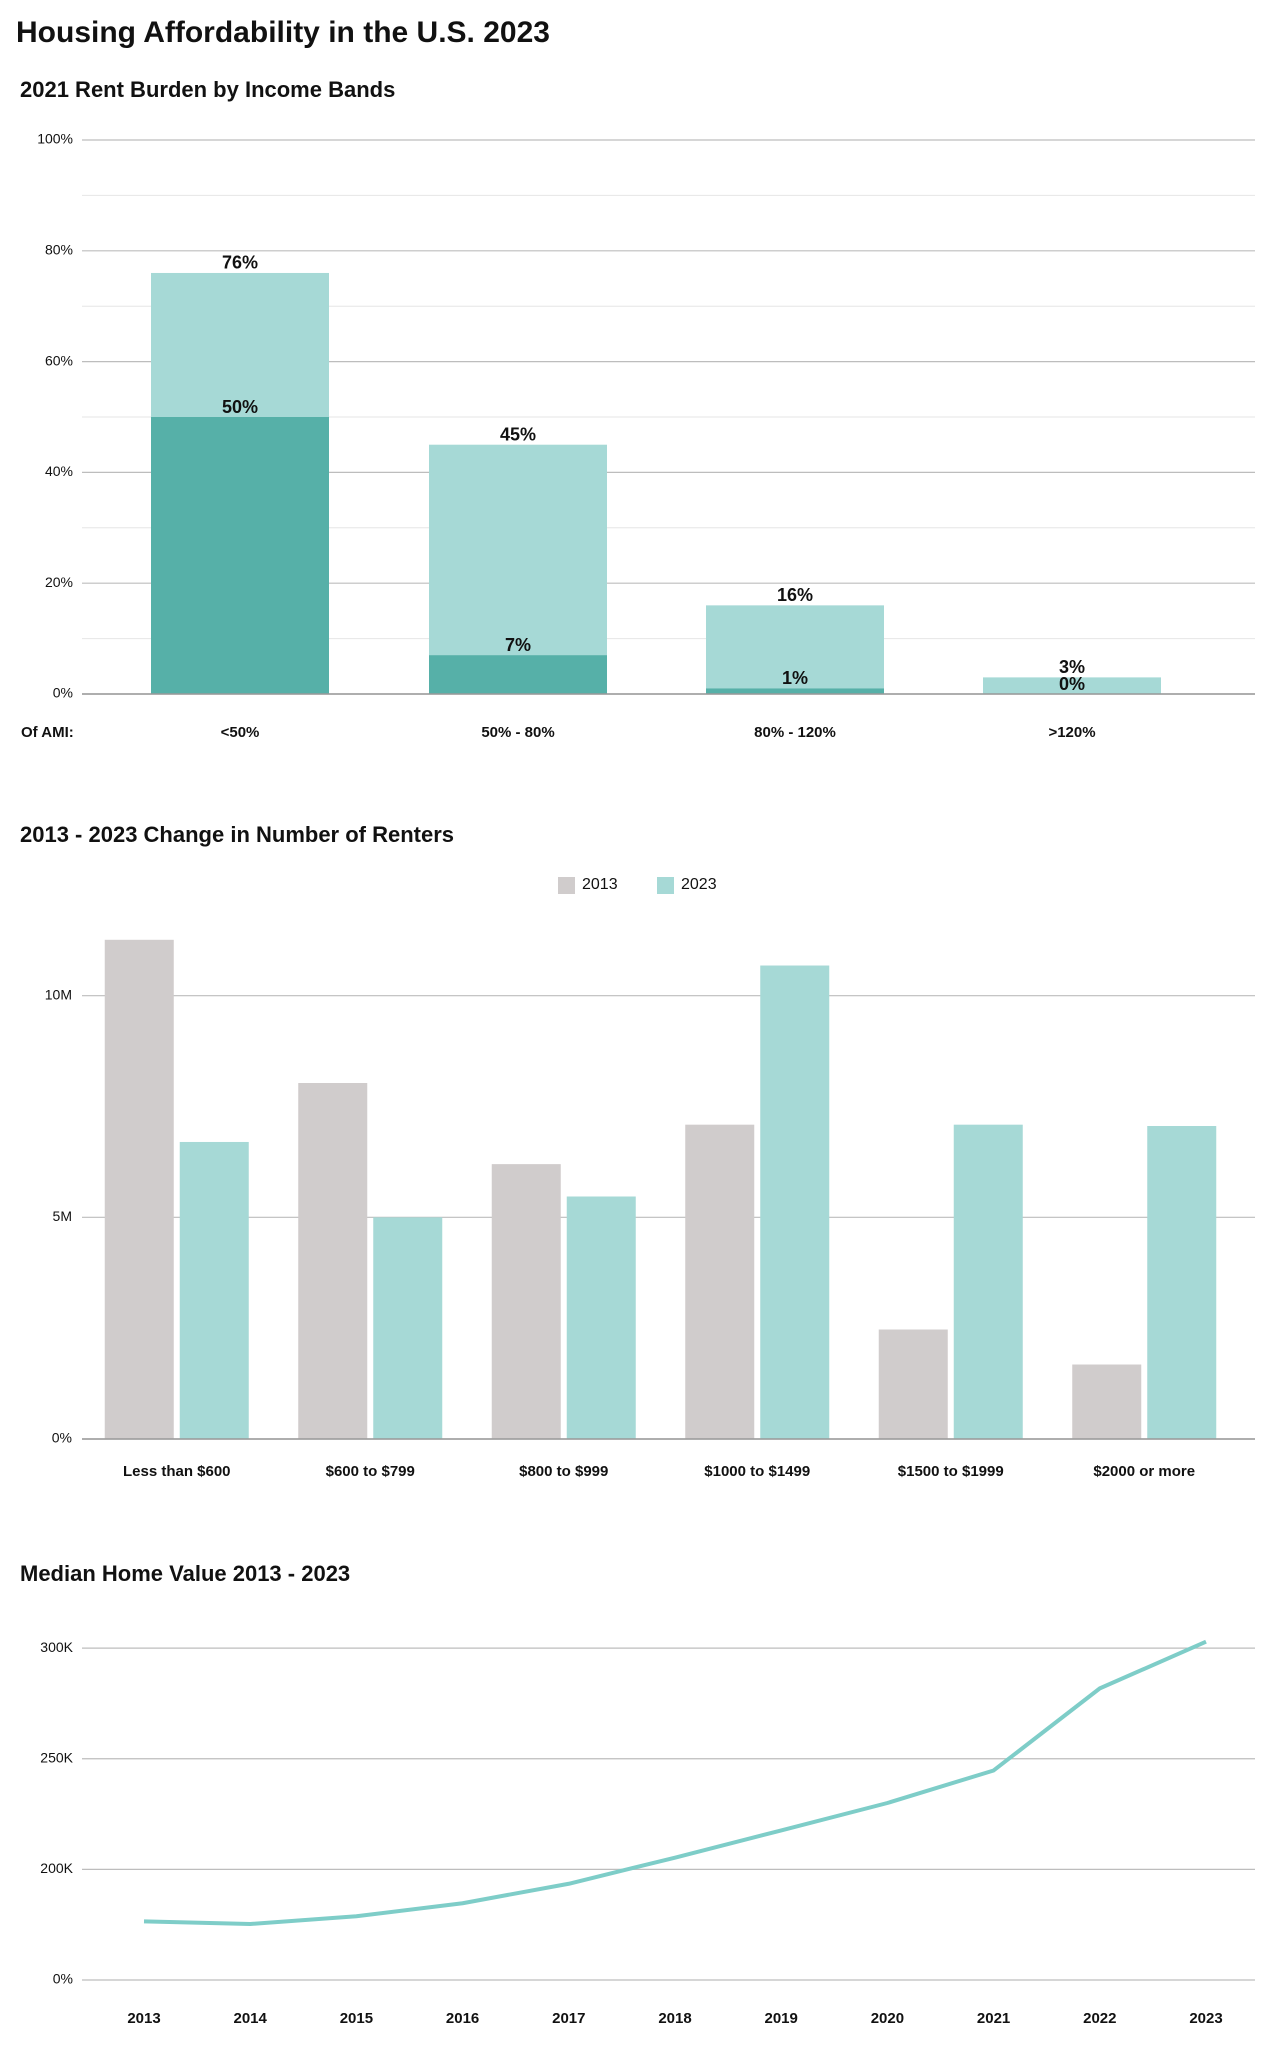 The height and width of the screenshot is (2045, 1272). I want to click on y-tick-label: 200K, so click(56, 1868).